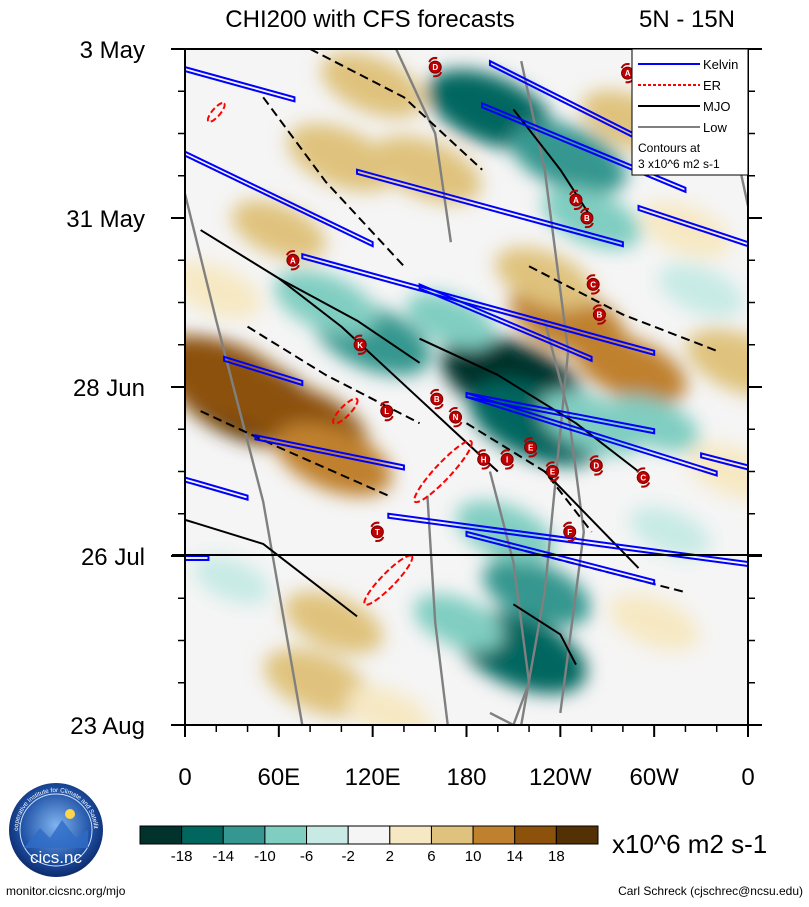 This screenshot has height=907, width=809. I want to click on legend-note-line1: Contours at, so click(669, 148).